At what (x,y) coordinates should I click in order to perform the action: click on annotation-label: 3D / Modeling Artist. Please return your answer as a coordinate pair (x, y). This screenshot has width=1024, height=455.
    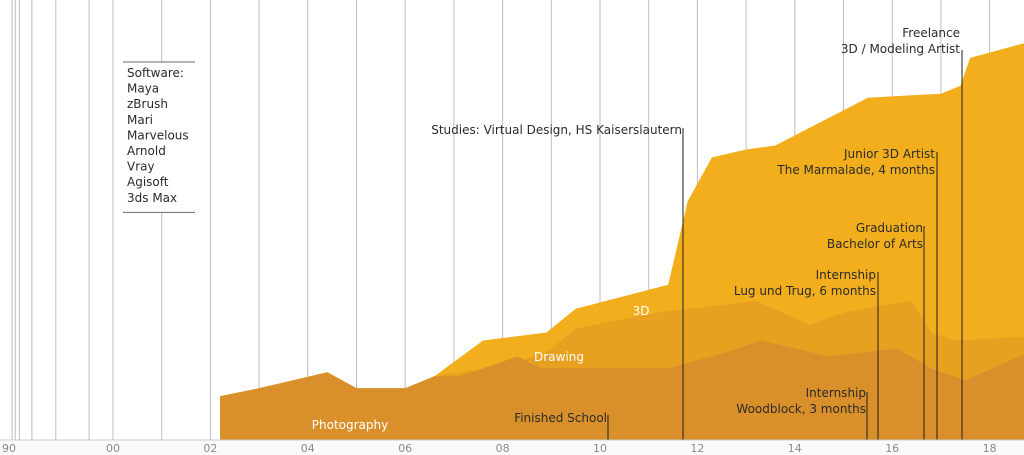
    Looking at the image, I should click on (900, 49).